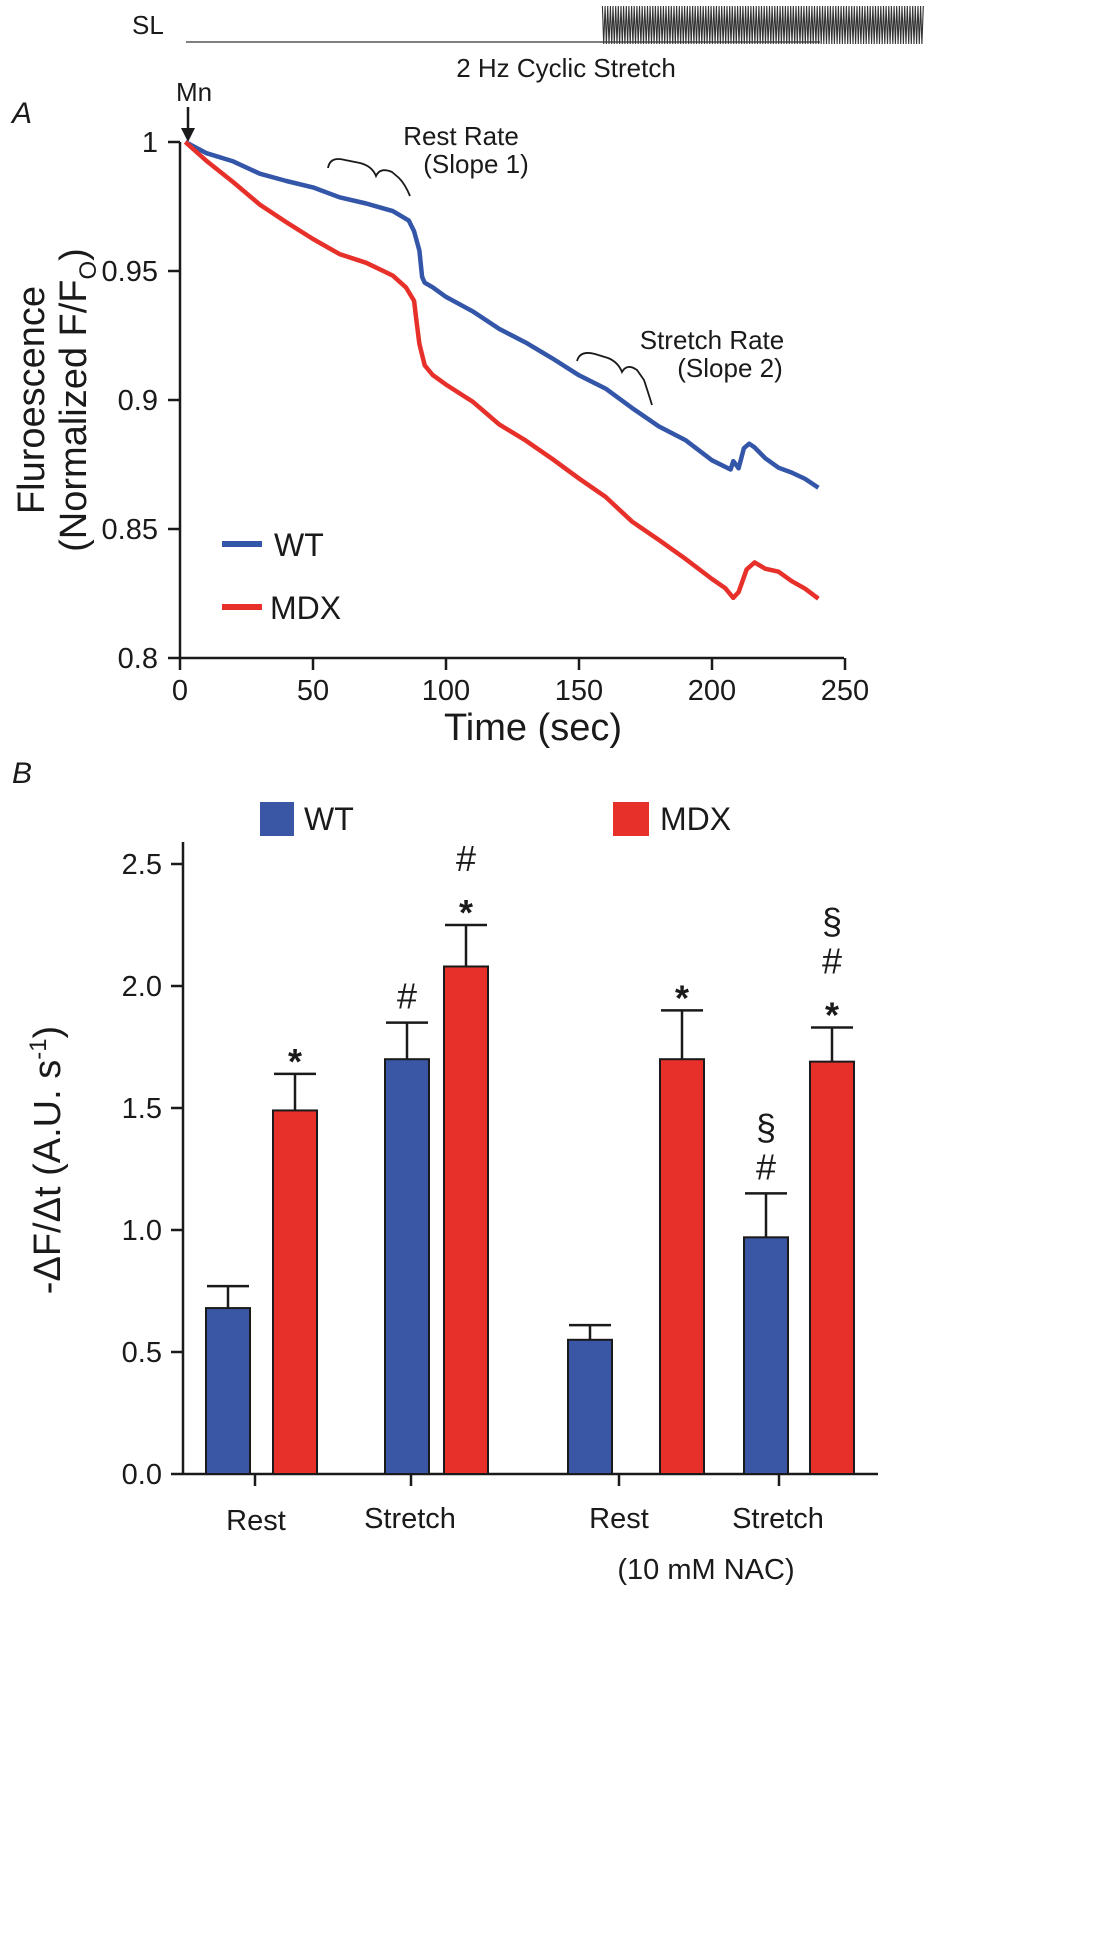  Describe the element at coordinates (778, 1519) in the screenshot. I see `b-category-stretch-nac: Stretch` at that location.